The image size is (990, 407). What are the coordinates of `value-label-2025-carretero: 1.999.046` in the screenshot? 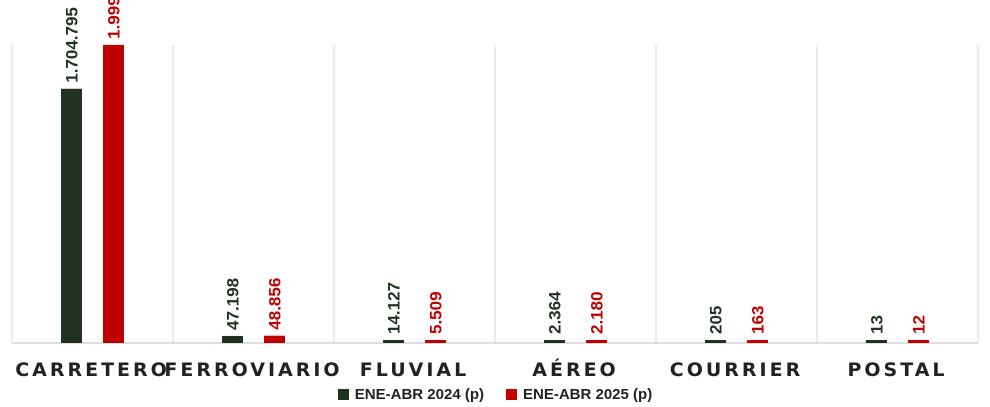 It's located at (114, 19).